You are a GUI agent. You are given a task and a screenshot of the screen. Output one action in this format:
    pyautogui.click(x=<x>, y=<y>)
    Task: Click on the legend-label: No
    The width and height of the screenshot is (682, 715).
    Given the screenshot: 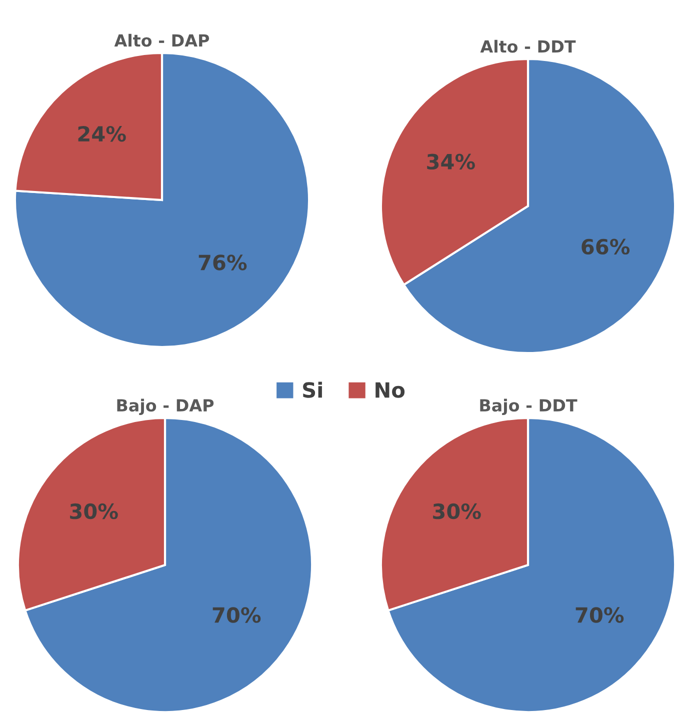 What is the action you would take?
    pyautogui.click(x=390, y=390)
    